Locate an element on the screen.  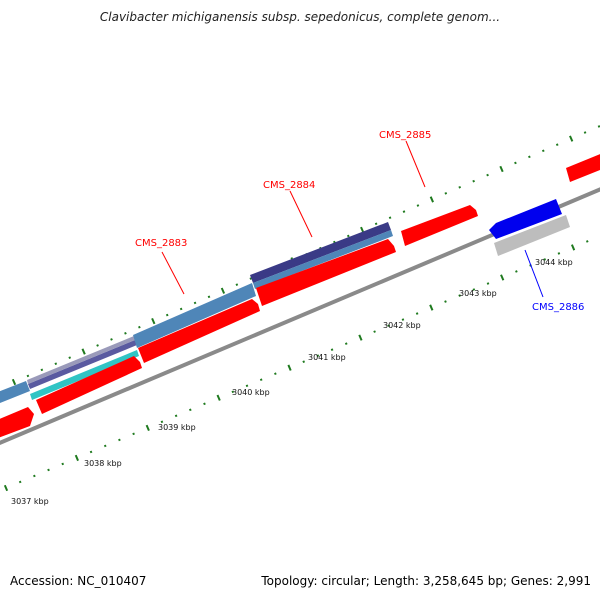
track-navy-left is located at coordinates (82, 364).